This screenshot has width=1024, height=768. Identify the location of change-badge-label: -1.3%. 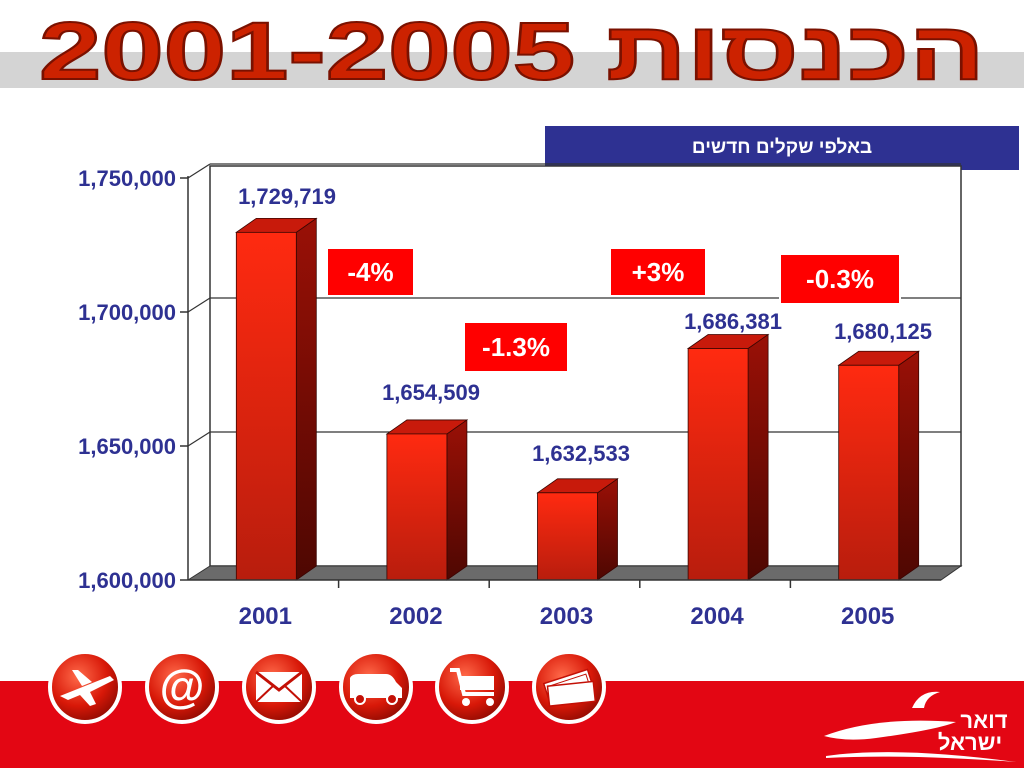
(516, 347).